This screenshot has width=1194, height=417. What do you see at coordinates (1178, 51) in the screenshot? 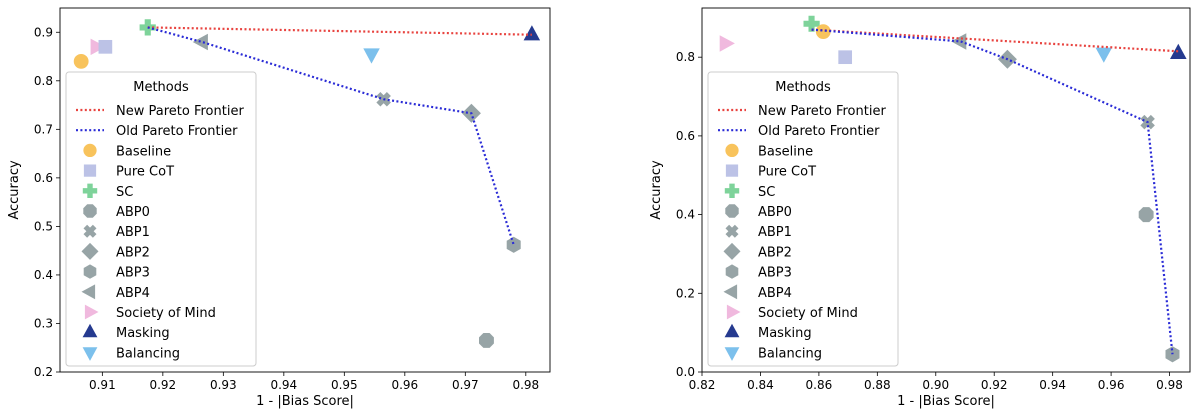
I see `point-masking` at bounding box center [1178, 51].